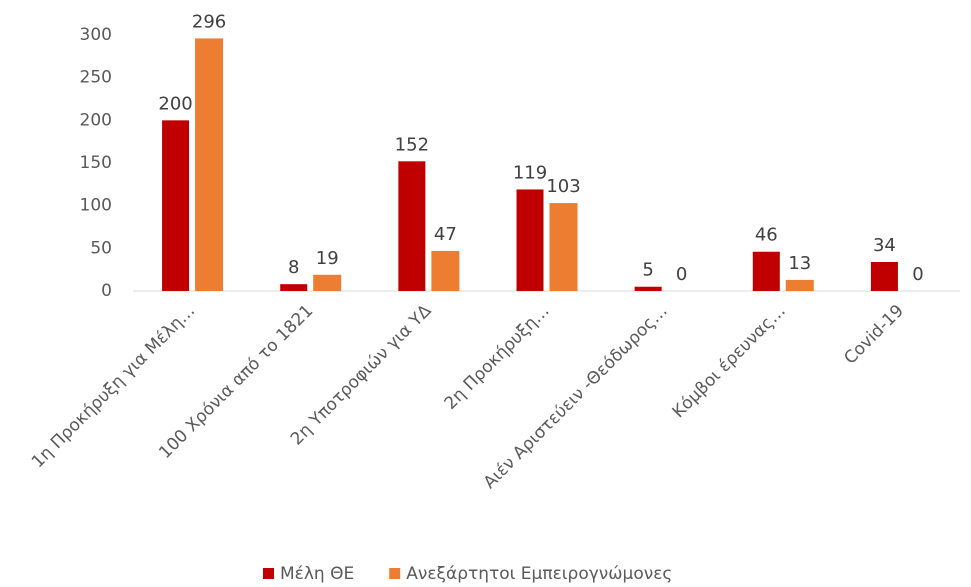 The width and height of the screenshot is (971, 587). Describe the element at coordinates (317, 574) in the screenshot. I see `legend-label: Μέλη ΘΕ` at that location.